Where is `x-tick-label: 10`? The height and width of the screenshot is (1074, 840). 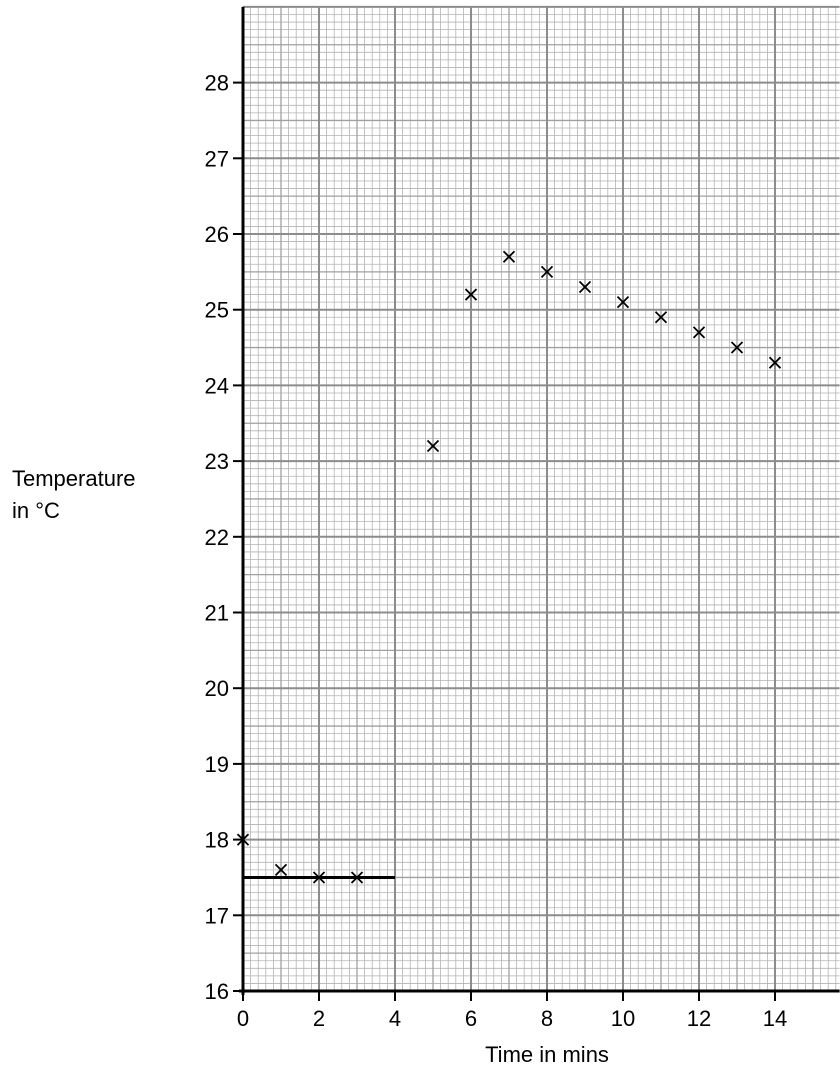
x-tick-label: 10 is located at coordinates (623, 1018).